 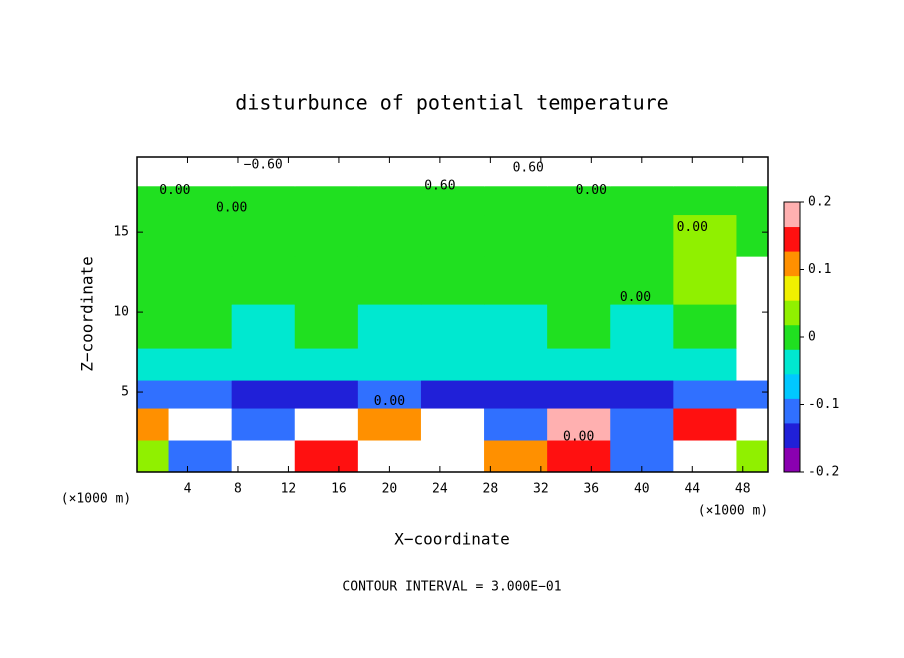 What do you see at coordinates (188, 489) in the screenshot?
I see `x-tick-label: 4` at bounding box center [188, 489].